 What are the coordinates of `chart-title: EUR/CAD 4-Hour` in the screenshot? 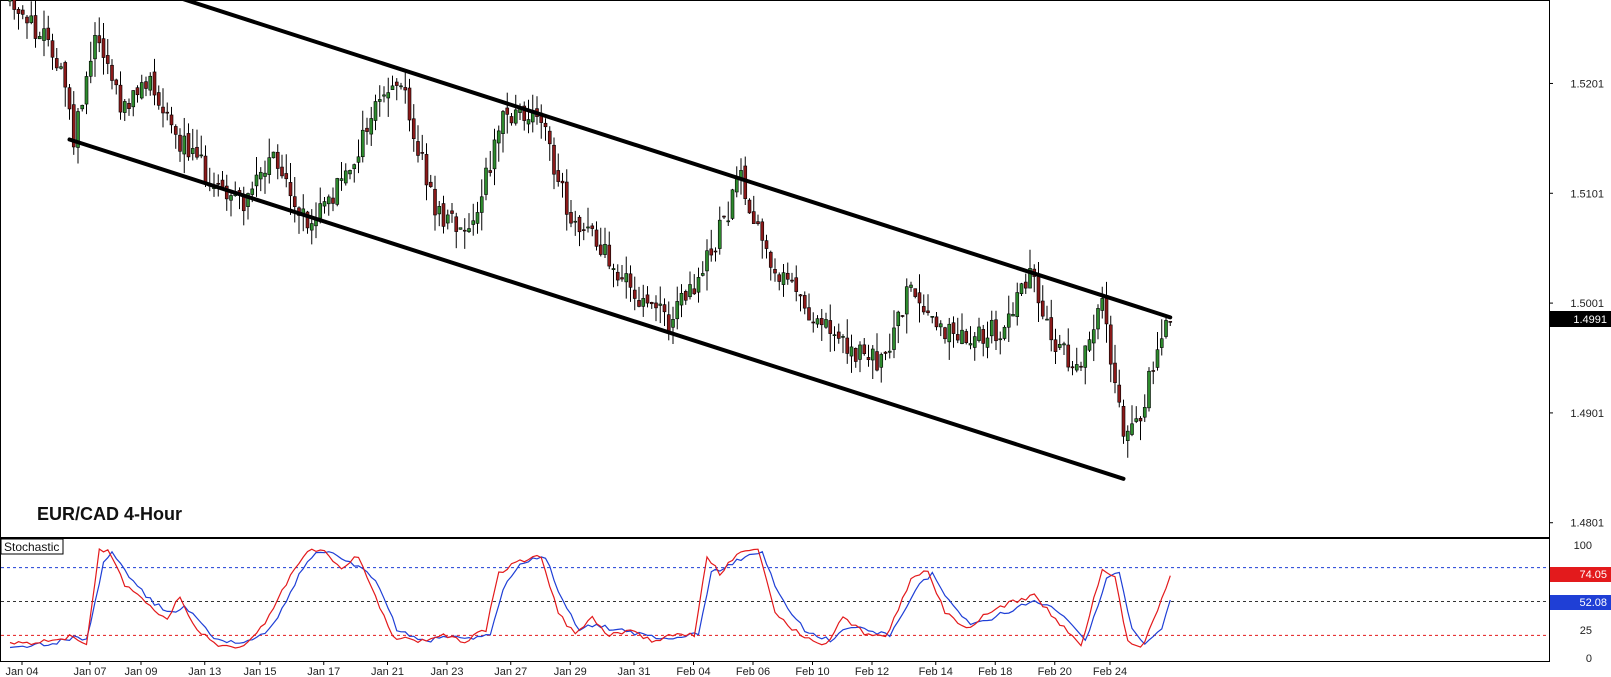 It's located at (109, 514).